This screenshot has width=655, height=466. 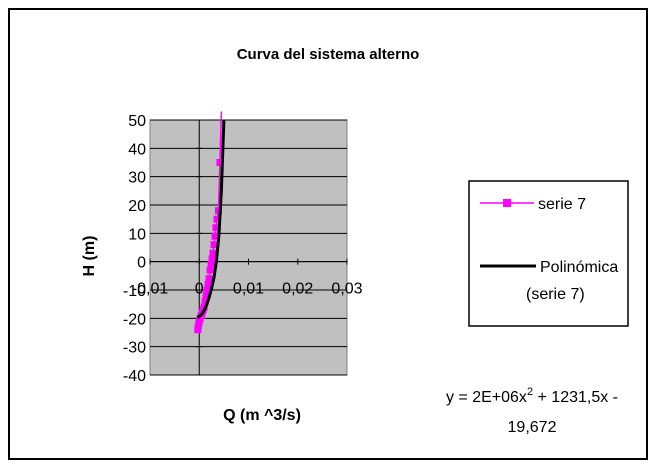 I want to click on legend: serie 7 Polinómica (serie 7), so click(x=548, y=253).